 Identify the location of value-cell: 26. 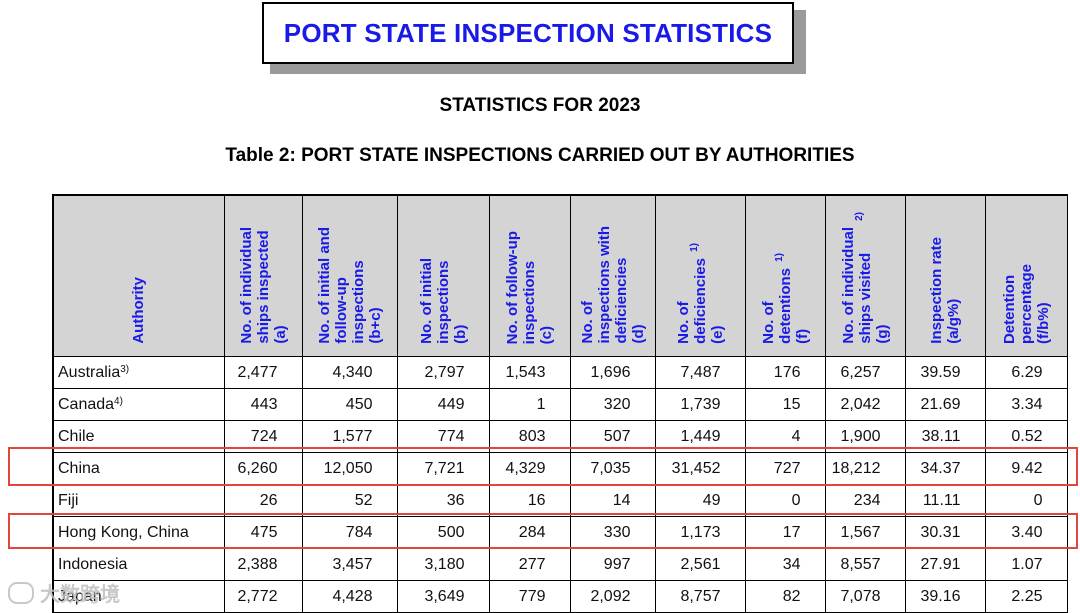
(263, 500).